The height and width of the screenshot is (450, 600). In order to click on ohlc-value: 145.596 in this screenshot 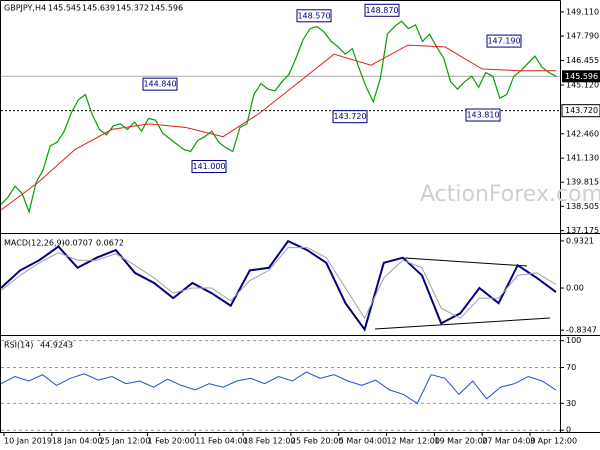, I will do `click(166, 8)`.